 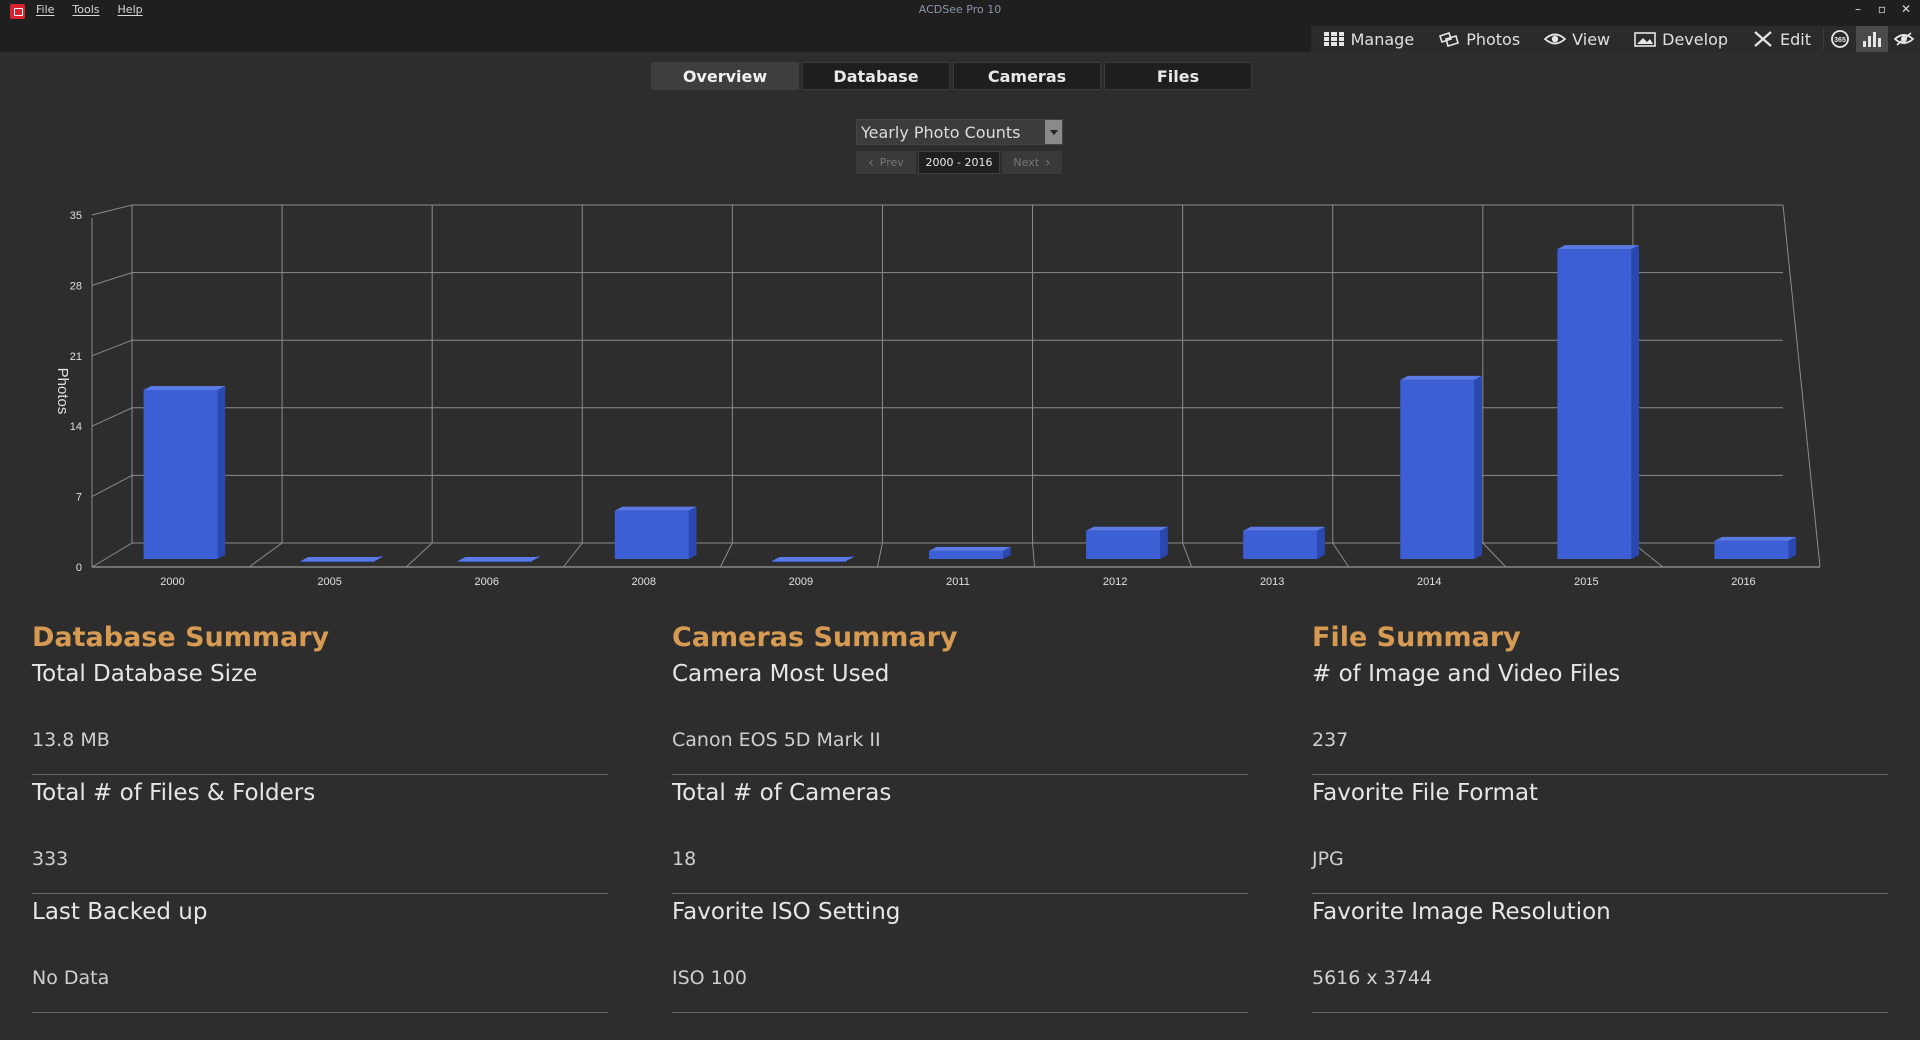 I want to click on x-tick-label: 2009, so click(x=801, y=582).